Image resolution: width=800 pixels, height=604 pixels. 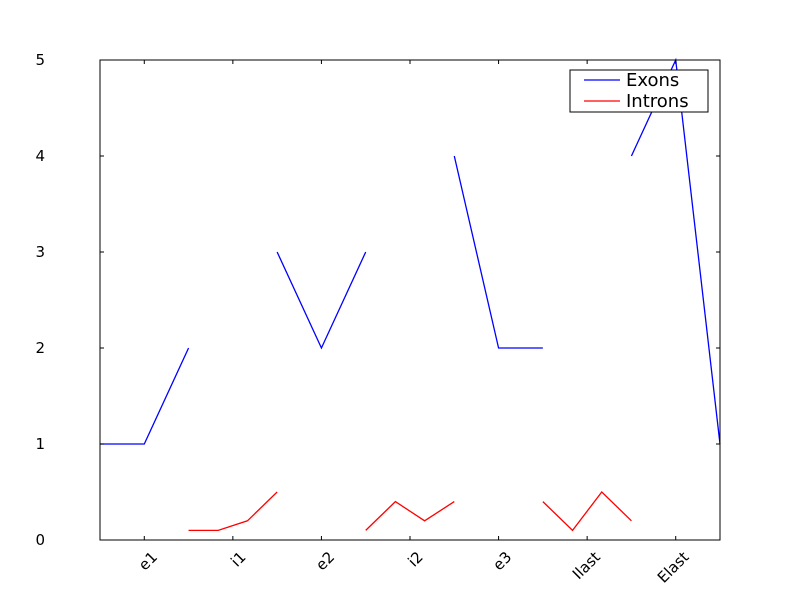 I want to click on y-tick-label: 1, so click(x=40, y=444).